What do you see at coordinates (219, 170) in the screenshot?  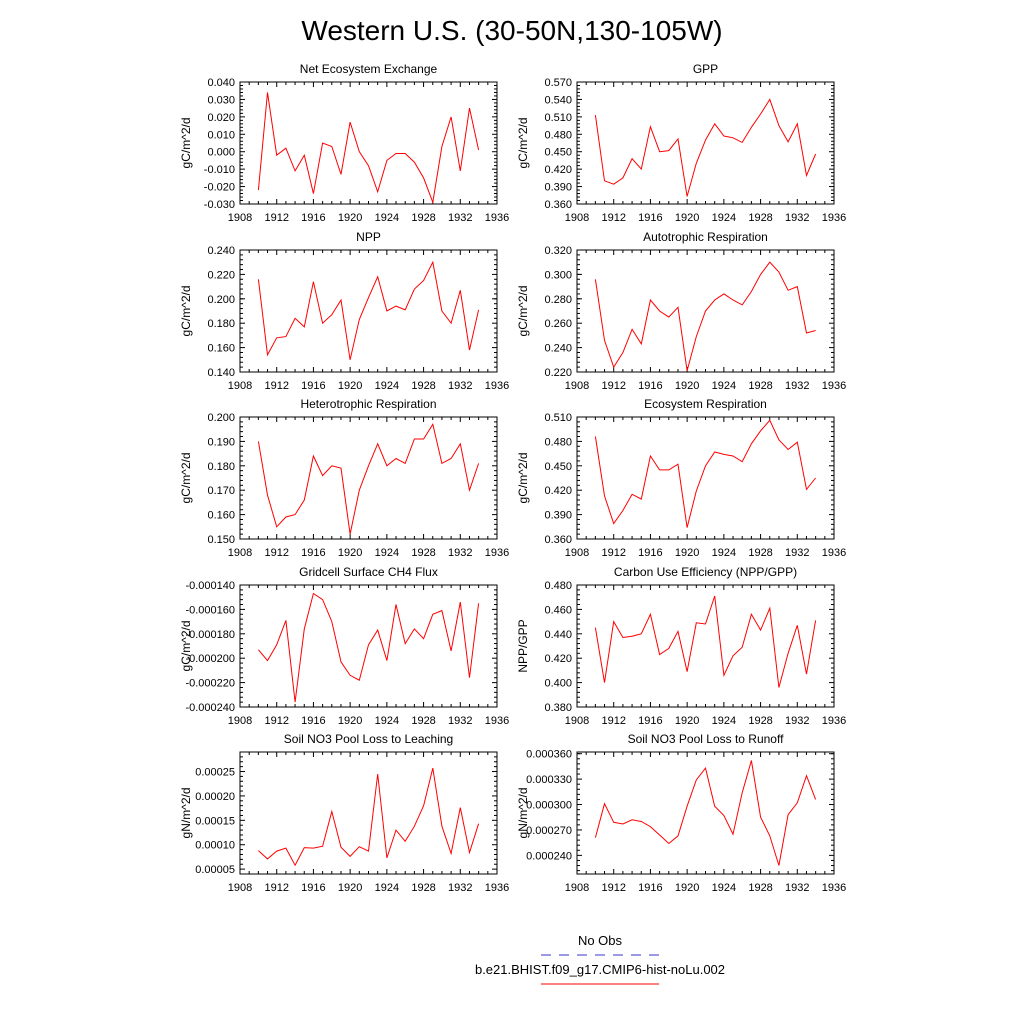 I see `y-tick-label: -0.010` at bounding box center [219, 170].